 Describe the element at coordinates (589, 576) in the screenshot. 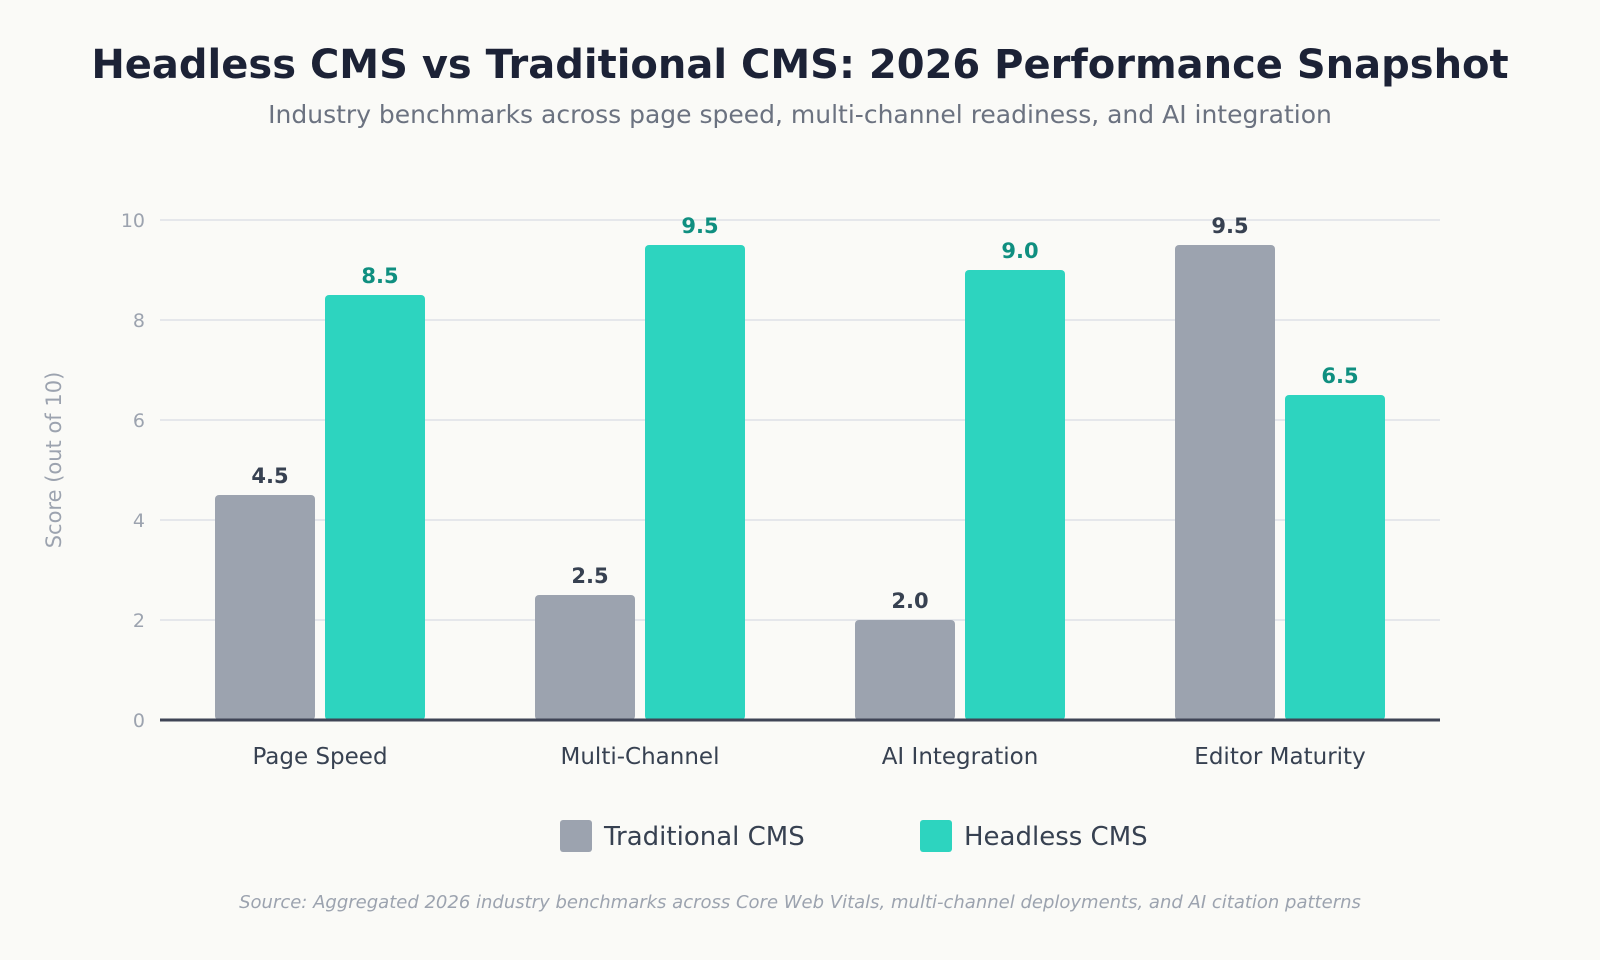

I see `data-label: 2.5` at that location.